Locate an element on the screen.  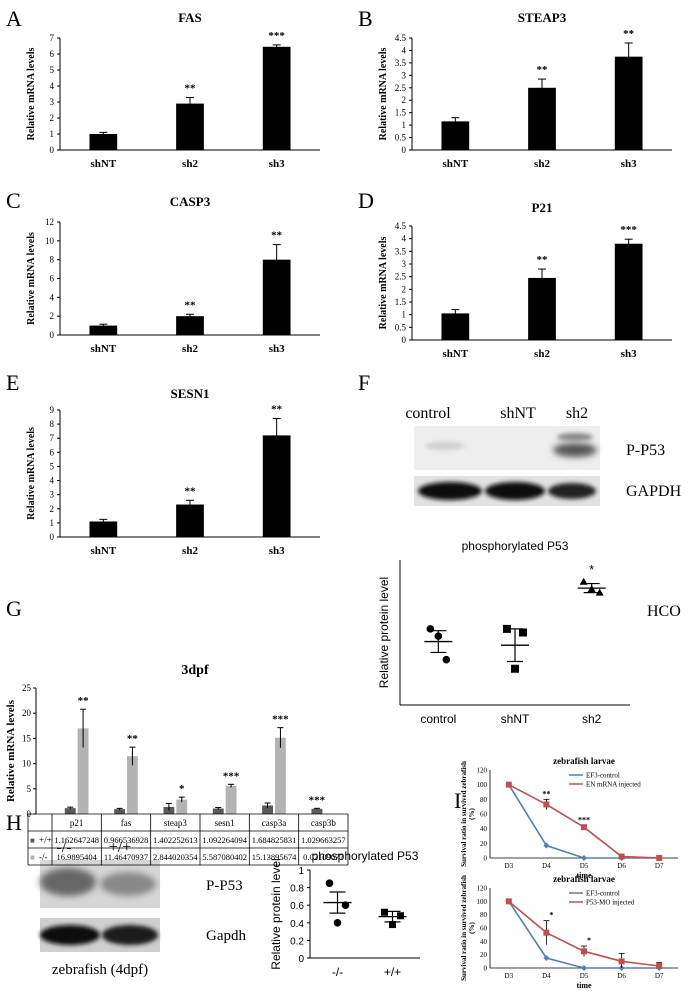
chart-c-ytick-label: 2 is located at coordinates (52, 316).